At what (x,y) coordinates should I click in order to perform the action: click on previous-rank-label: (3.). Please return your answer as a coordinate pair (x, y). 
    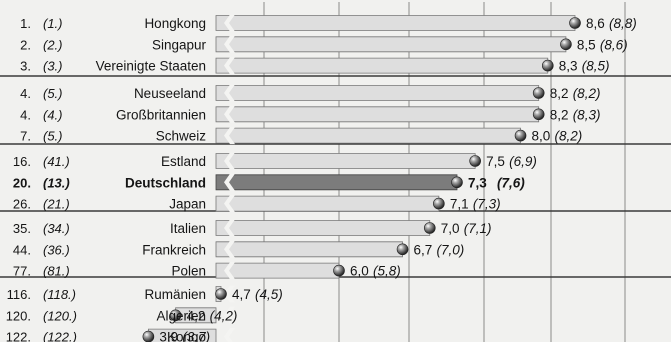
    Looking at the image, I should click on (53, 66).